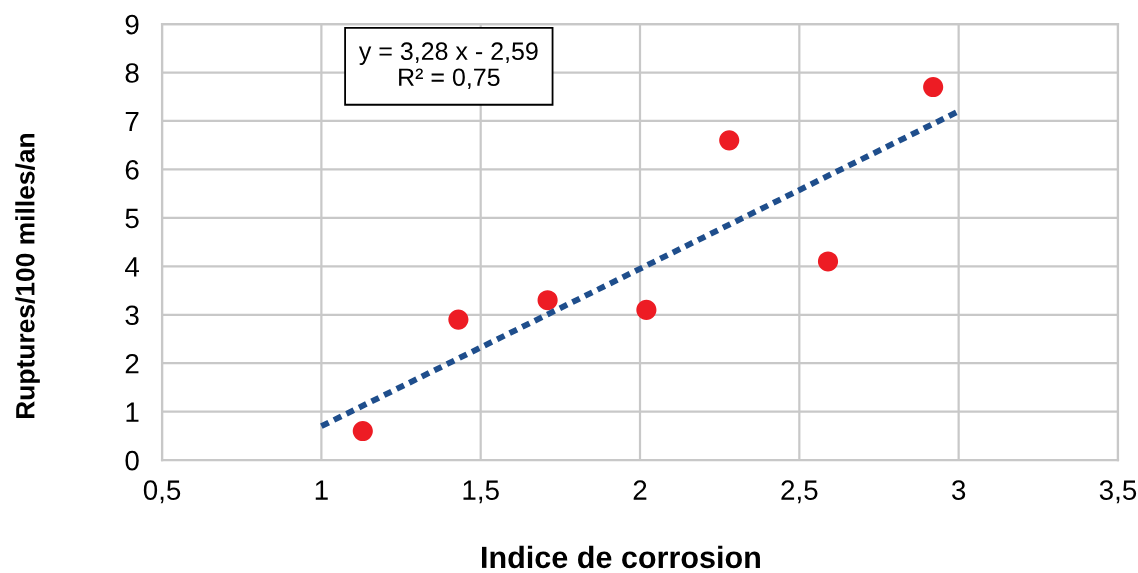  What do you see at coordinates (481, 492) in the screenshot?
I see `x-tick-label: 1,5` at bounding box center [481, 492].